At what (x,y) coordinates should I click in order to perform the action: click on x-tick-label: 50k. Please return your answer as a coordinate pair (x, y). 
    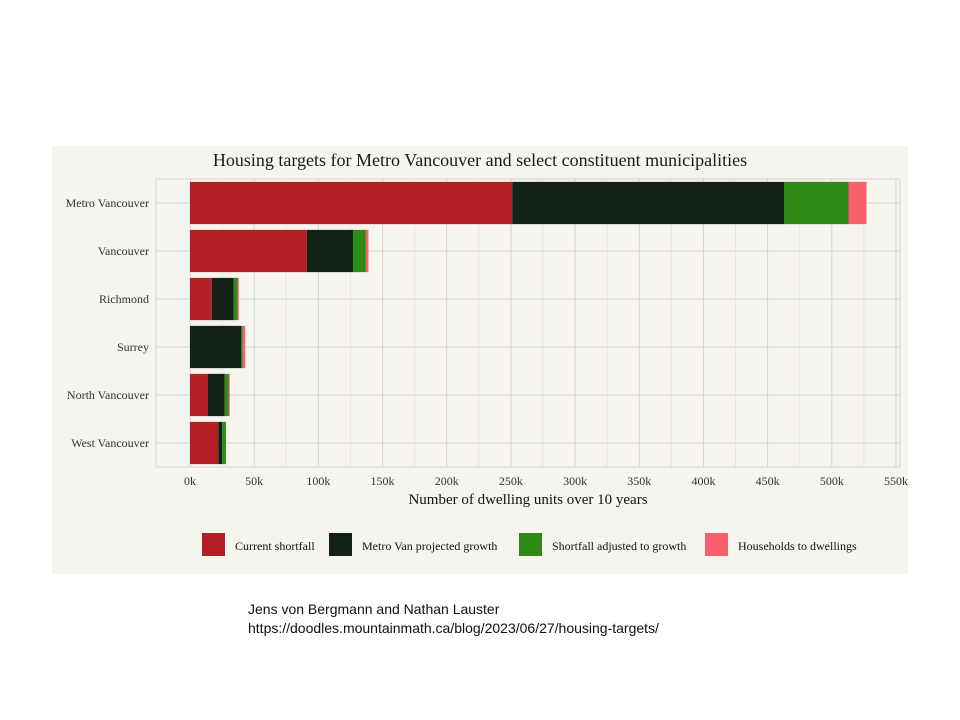
    Looking at the image, I should click on (254, 481).